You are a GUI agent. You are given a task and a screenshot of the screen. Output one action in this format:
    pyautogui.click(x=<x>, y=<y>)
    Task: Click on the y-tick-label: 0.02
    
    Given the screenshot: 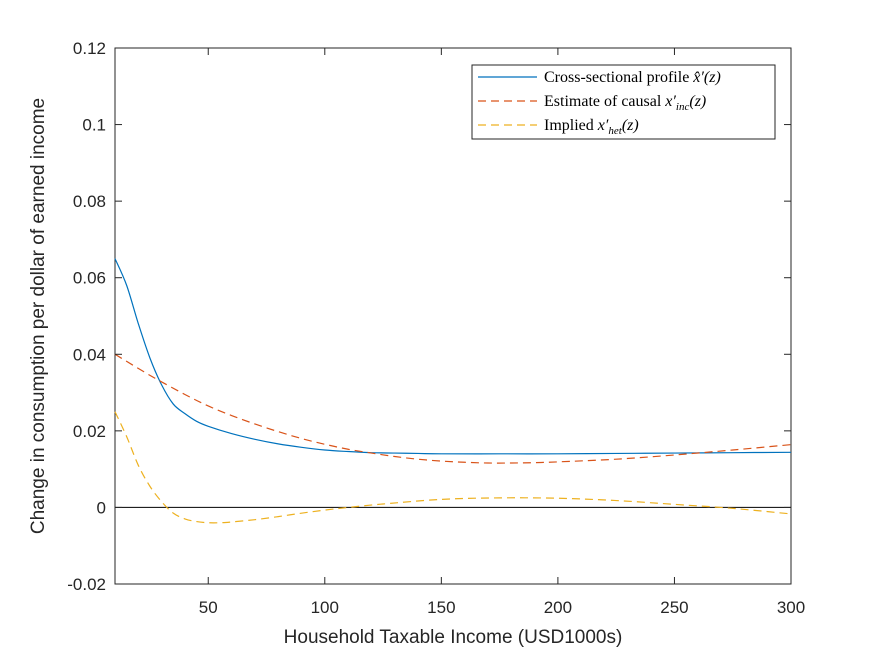 What is the action you would take?
    pyautogui.click(x=89, y=431)
    